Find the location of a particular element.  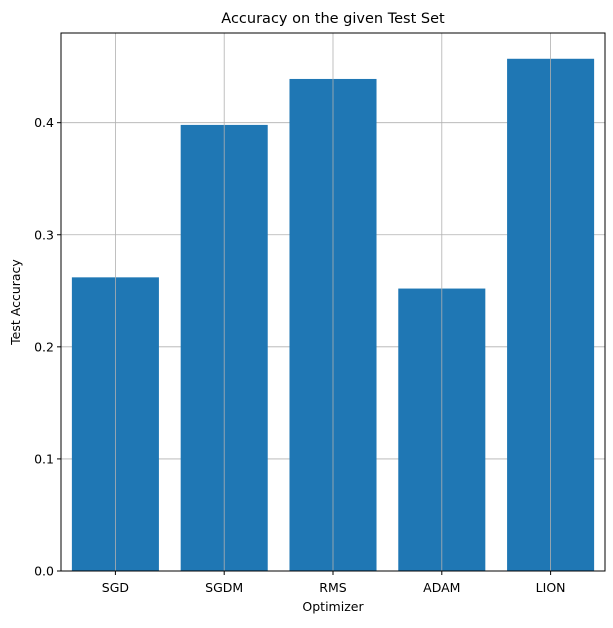

y-tick-label: 0.2 is located at coordinates (44, 346).